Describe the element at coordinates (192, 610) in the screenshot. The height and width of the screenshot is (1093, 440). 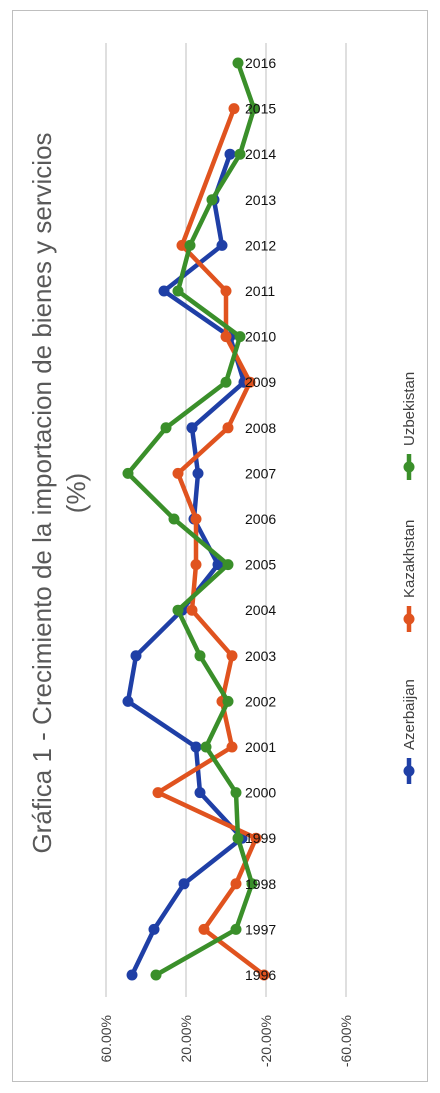
I see `point-kazakhstan-2004` at that location.